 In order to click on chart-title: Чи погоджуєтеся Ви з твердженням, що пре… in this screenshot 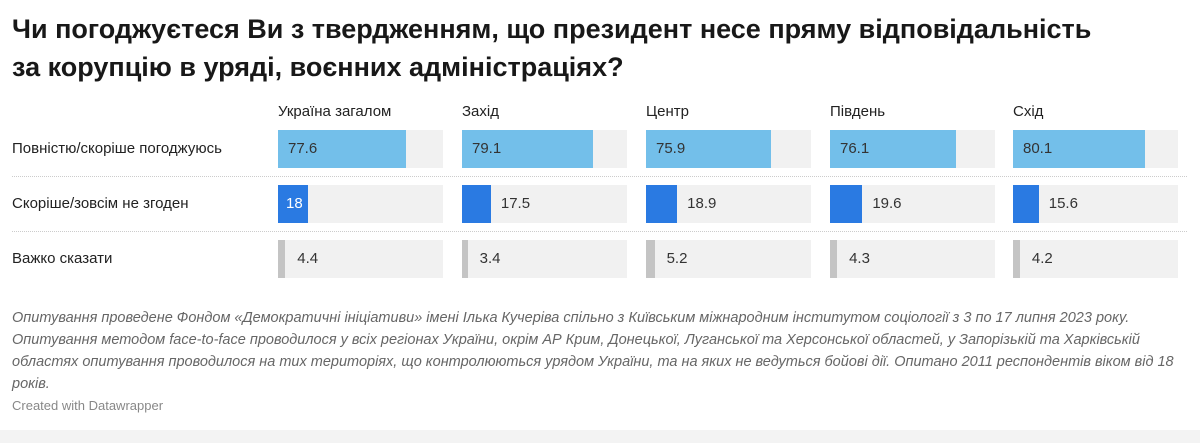, I will do `click(552, 48)`.